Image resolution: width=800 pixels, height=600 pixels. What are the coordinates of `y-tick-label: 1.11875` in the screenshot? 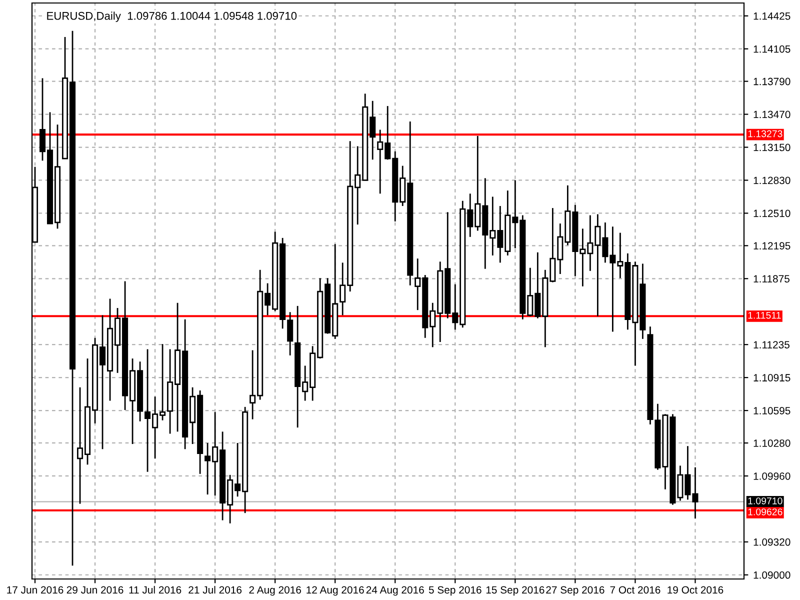 It's located at (772, 279).